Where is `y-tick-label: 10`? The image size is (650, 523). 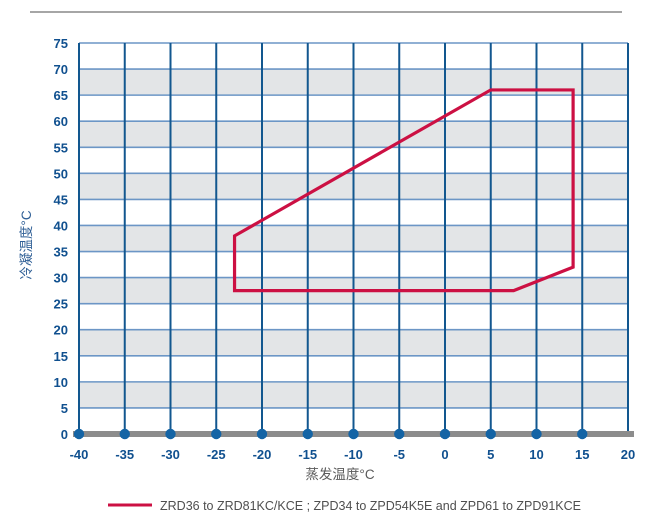 y-tick-label: 10 is located at coordinates (61, 382).